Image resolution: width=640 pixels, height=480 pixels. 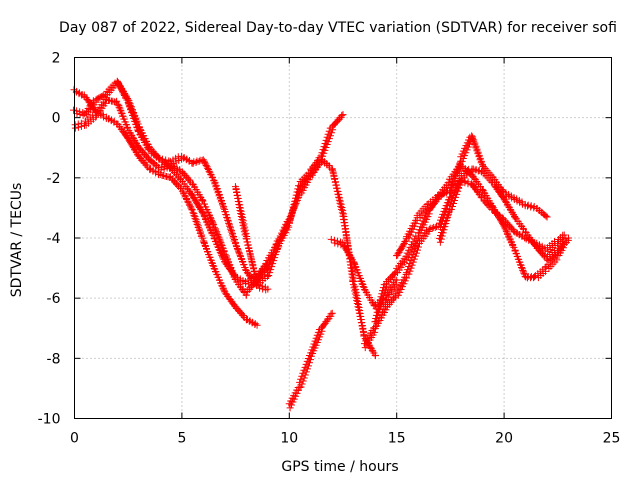 What do you see at coordinates (54, 179) in the screenshot?
I see `y-tick-label: -2` at bounding box center [54, 179].